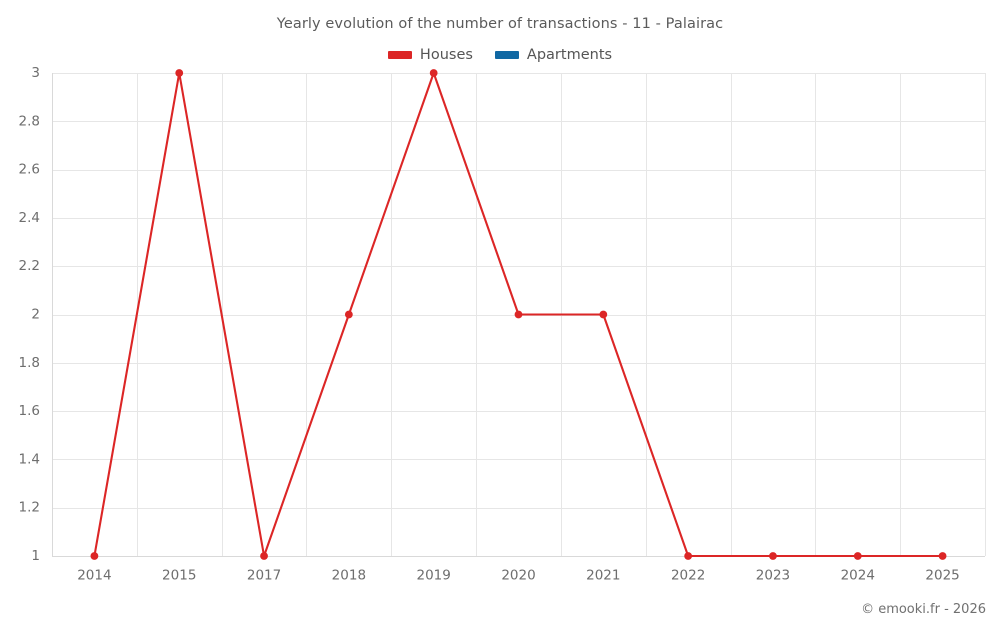  Describe the element at coordinates (29, 170) in the screenshot. I see `y-tick-label: 2.6` at that location.